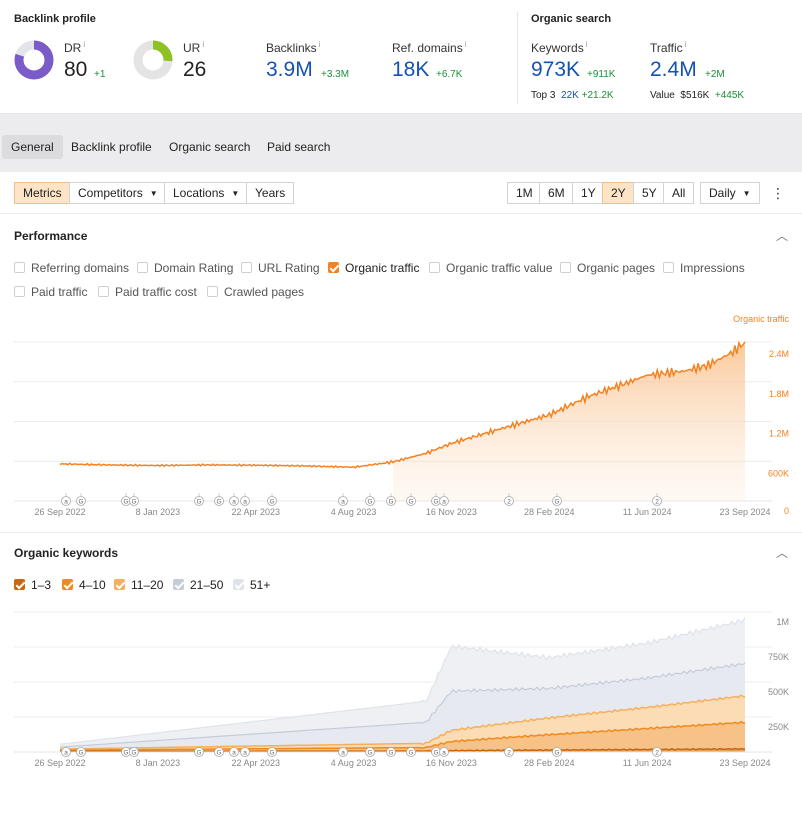 The height and width of the screenshot is (813, 802). What do you see at coordinates (730, 193) in the screenshot?
I see `interval-dropdown: Daily ▼` at bounding box center [730, 193].